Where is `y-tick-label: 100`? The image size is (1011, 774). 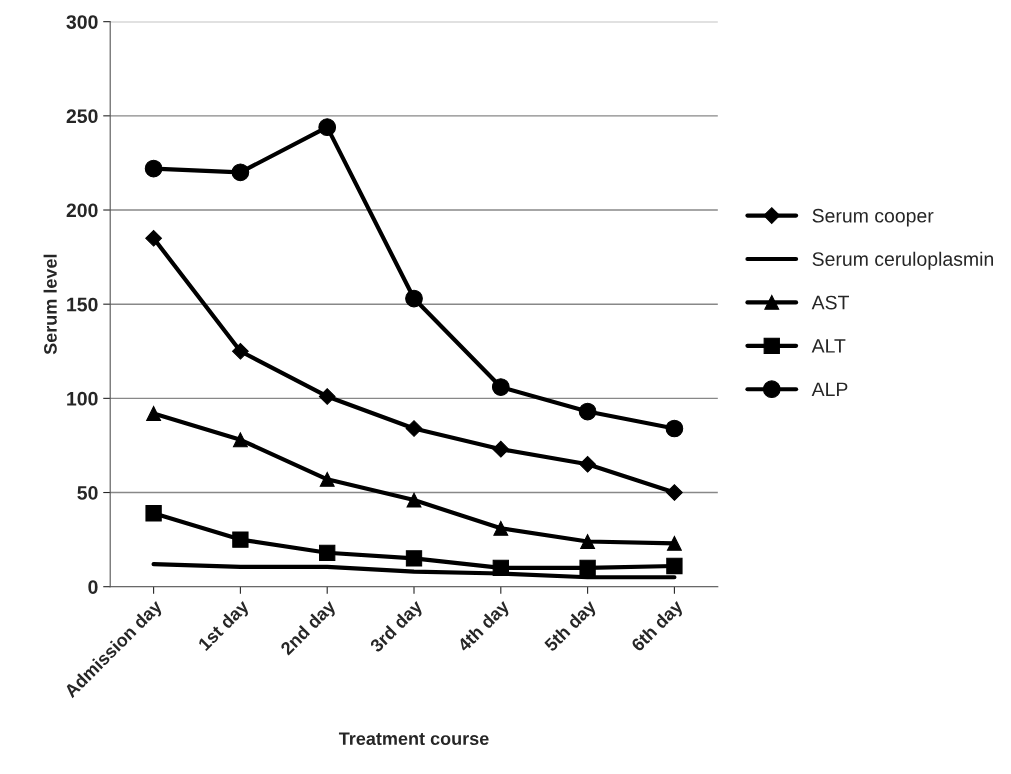
y-tick-label: 100 is located at coordinates (82, 398).